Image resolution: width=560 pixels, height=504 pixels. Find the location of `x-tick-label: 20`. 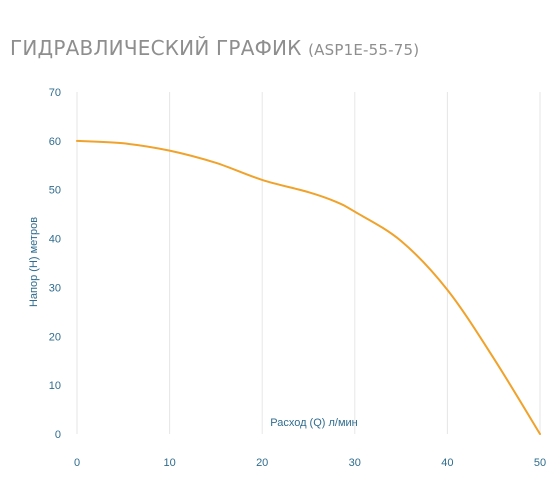

x-tick-label: 20 is located at coordinates (262, 463).